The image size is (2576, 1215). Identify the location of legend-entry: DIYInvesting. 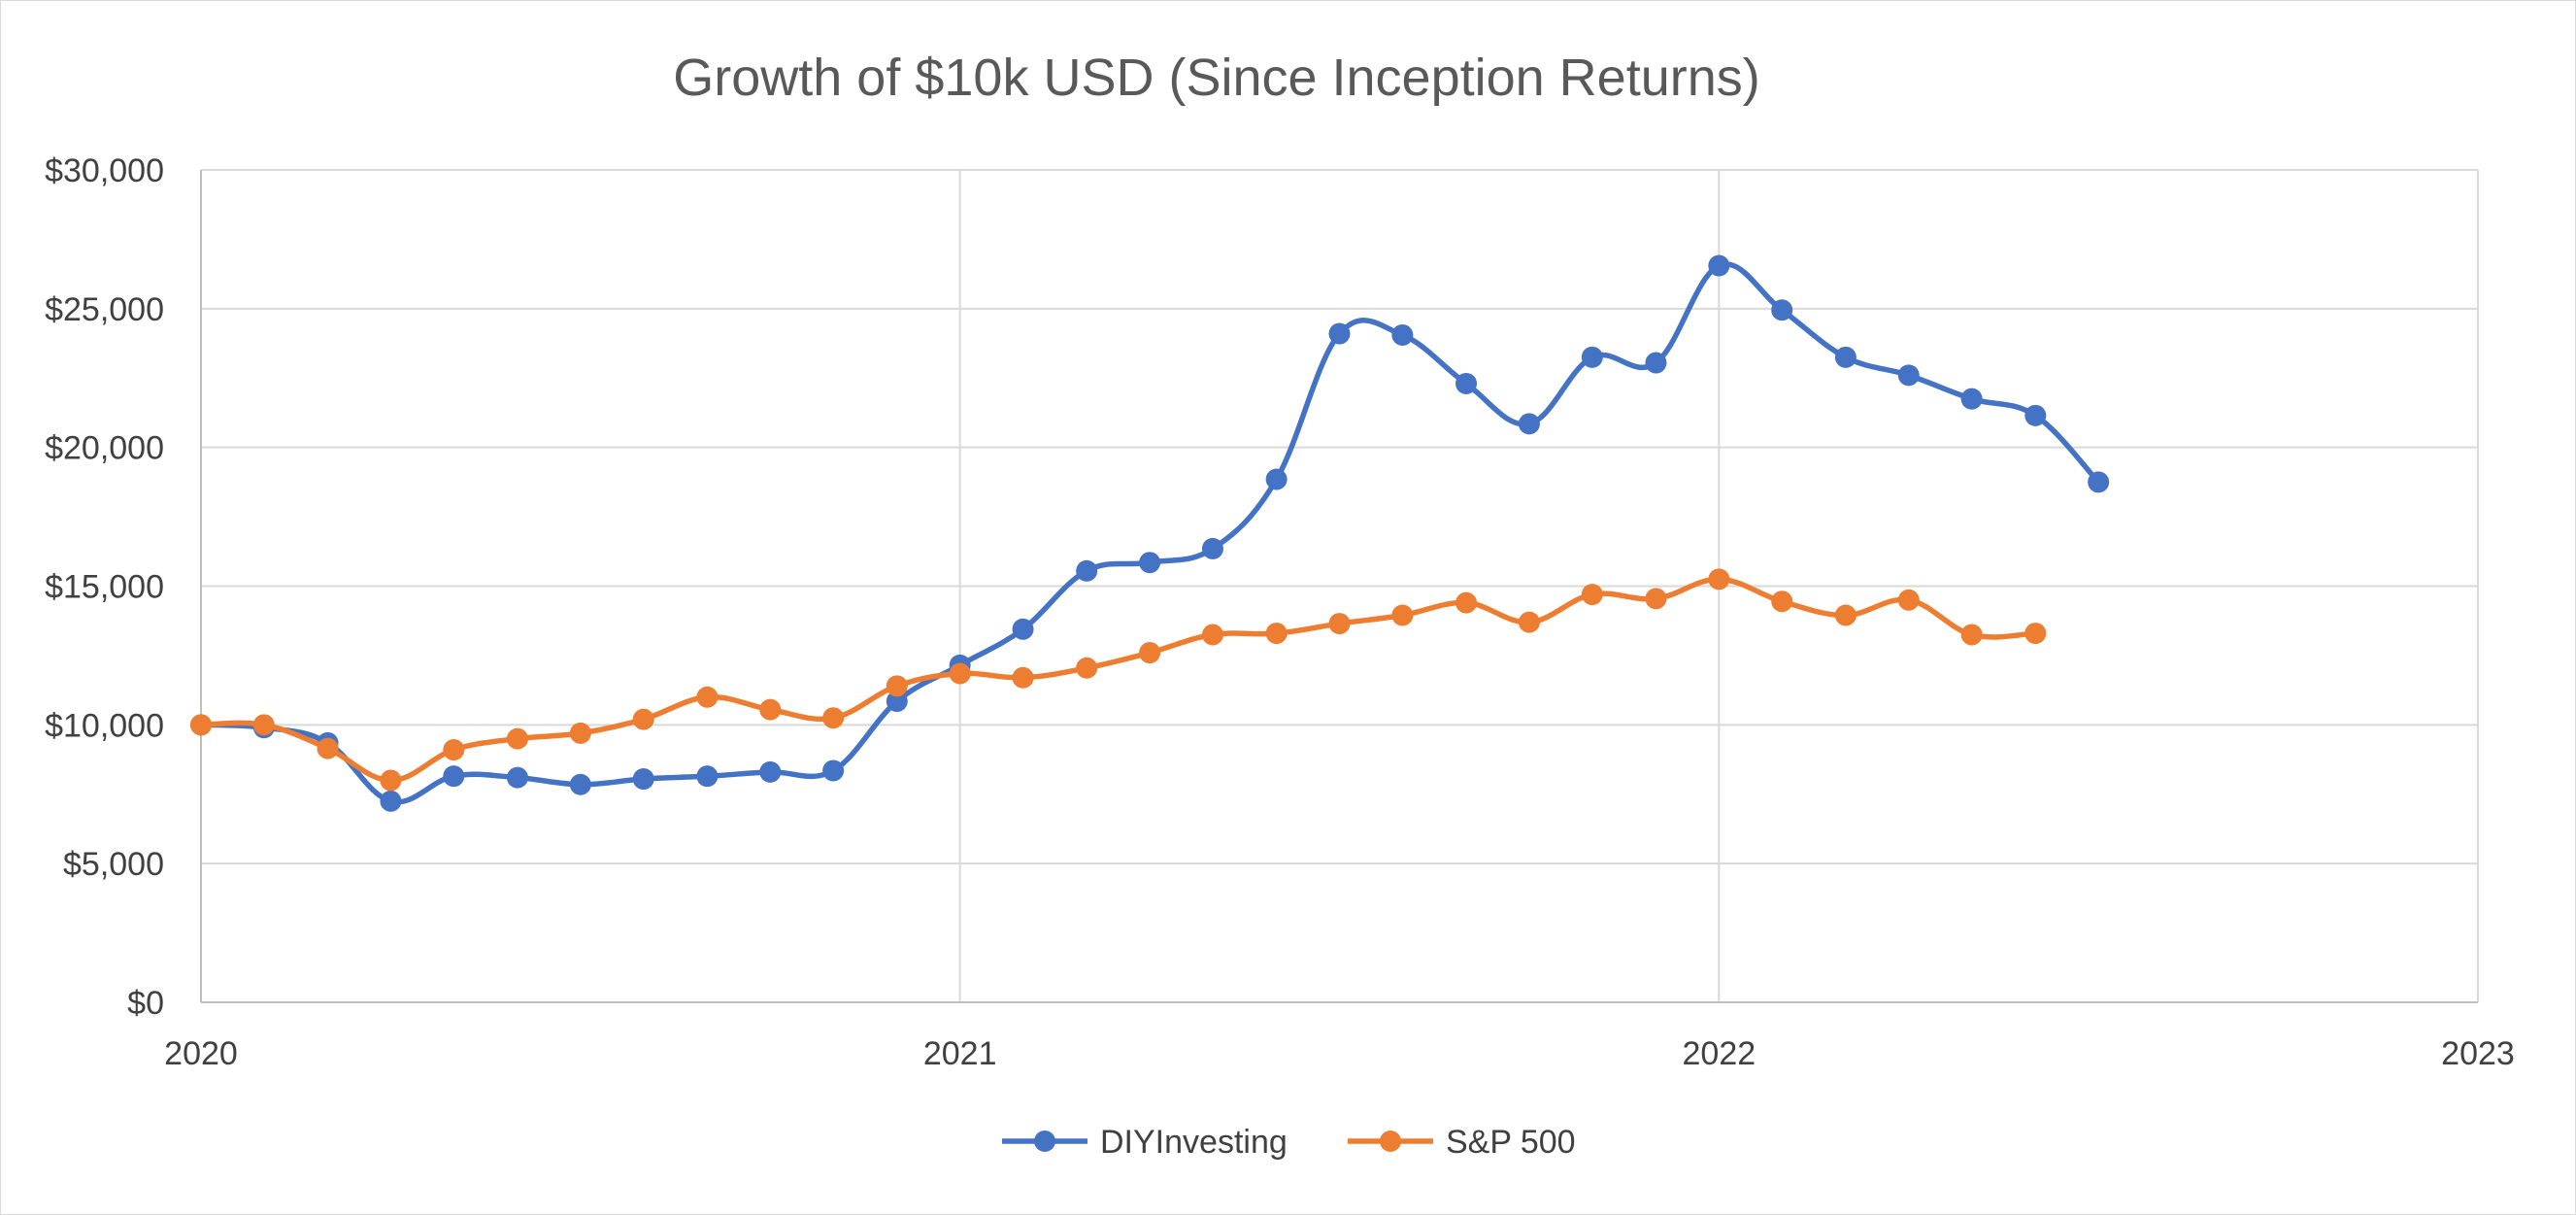
(1145, 1142).